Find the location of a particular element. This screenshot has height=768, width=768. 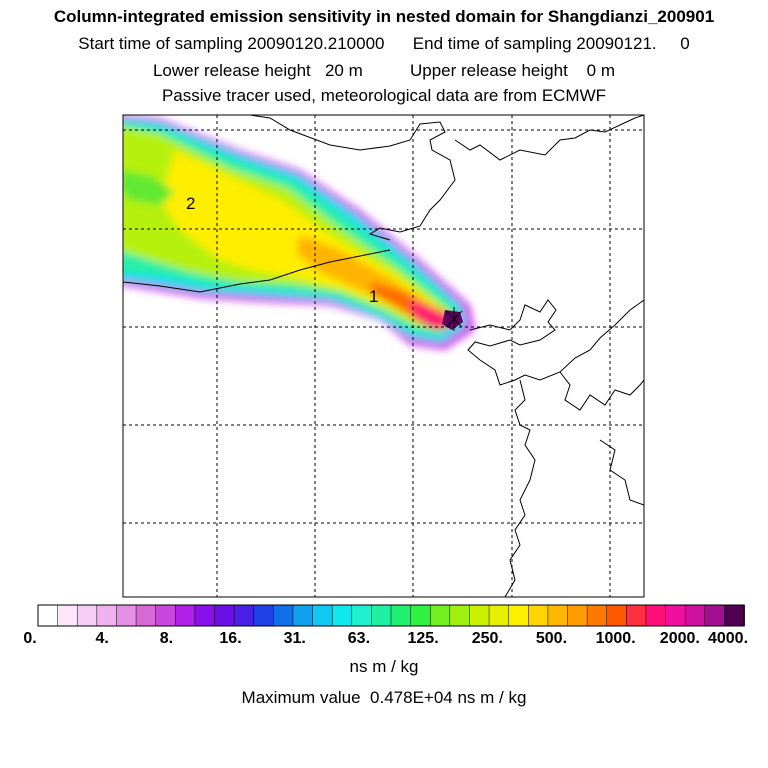

colorbar-tick-label: 16. is located at coordinates (230, 638).